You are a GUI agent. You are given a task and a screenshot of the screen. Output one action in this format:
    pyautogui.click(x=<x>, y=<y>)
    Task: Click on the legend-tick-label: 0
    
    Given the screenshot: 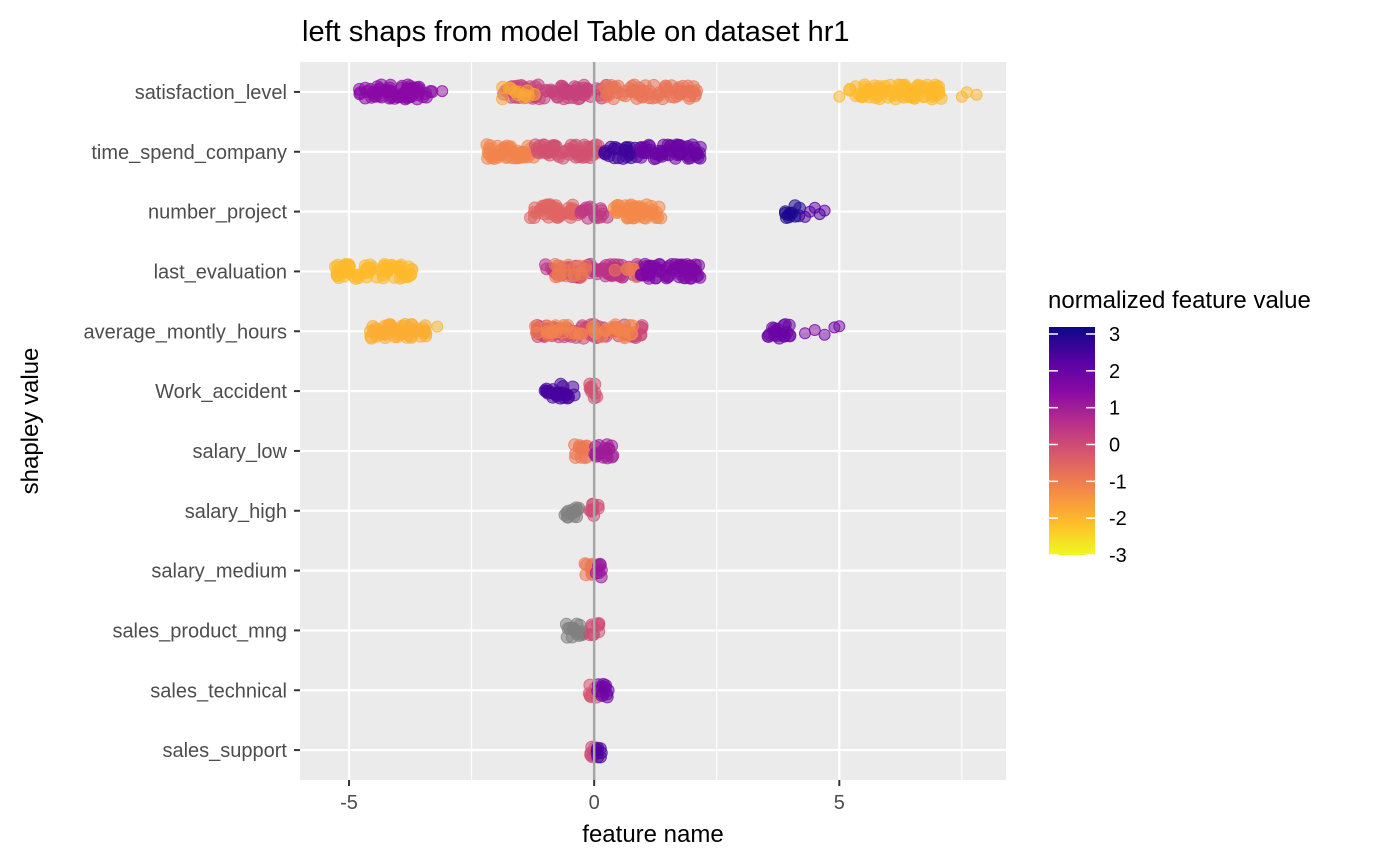 What is the action you would take?
    pyautogui.click(x=1114, y=446)
    